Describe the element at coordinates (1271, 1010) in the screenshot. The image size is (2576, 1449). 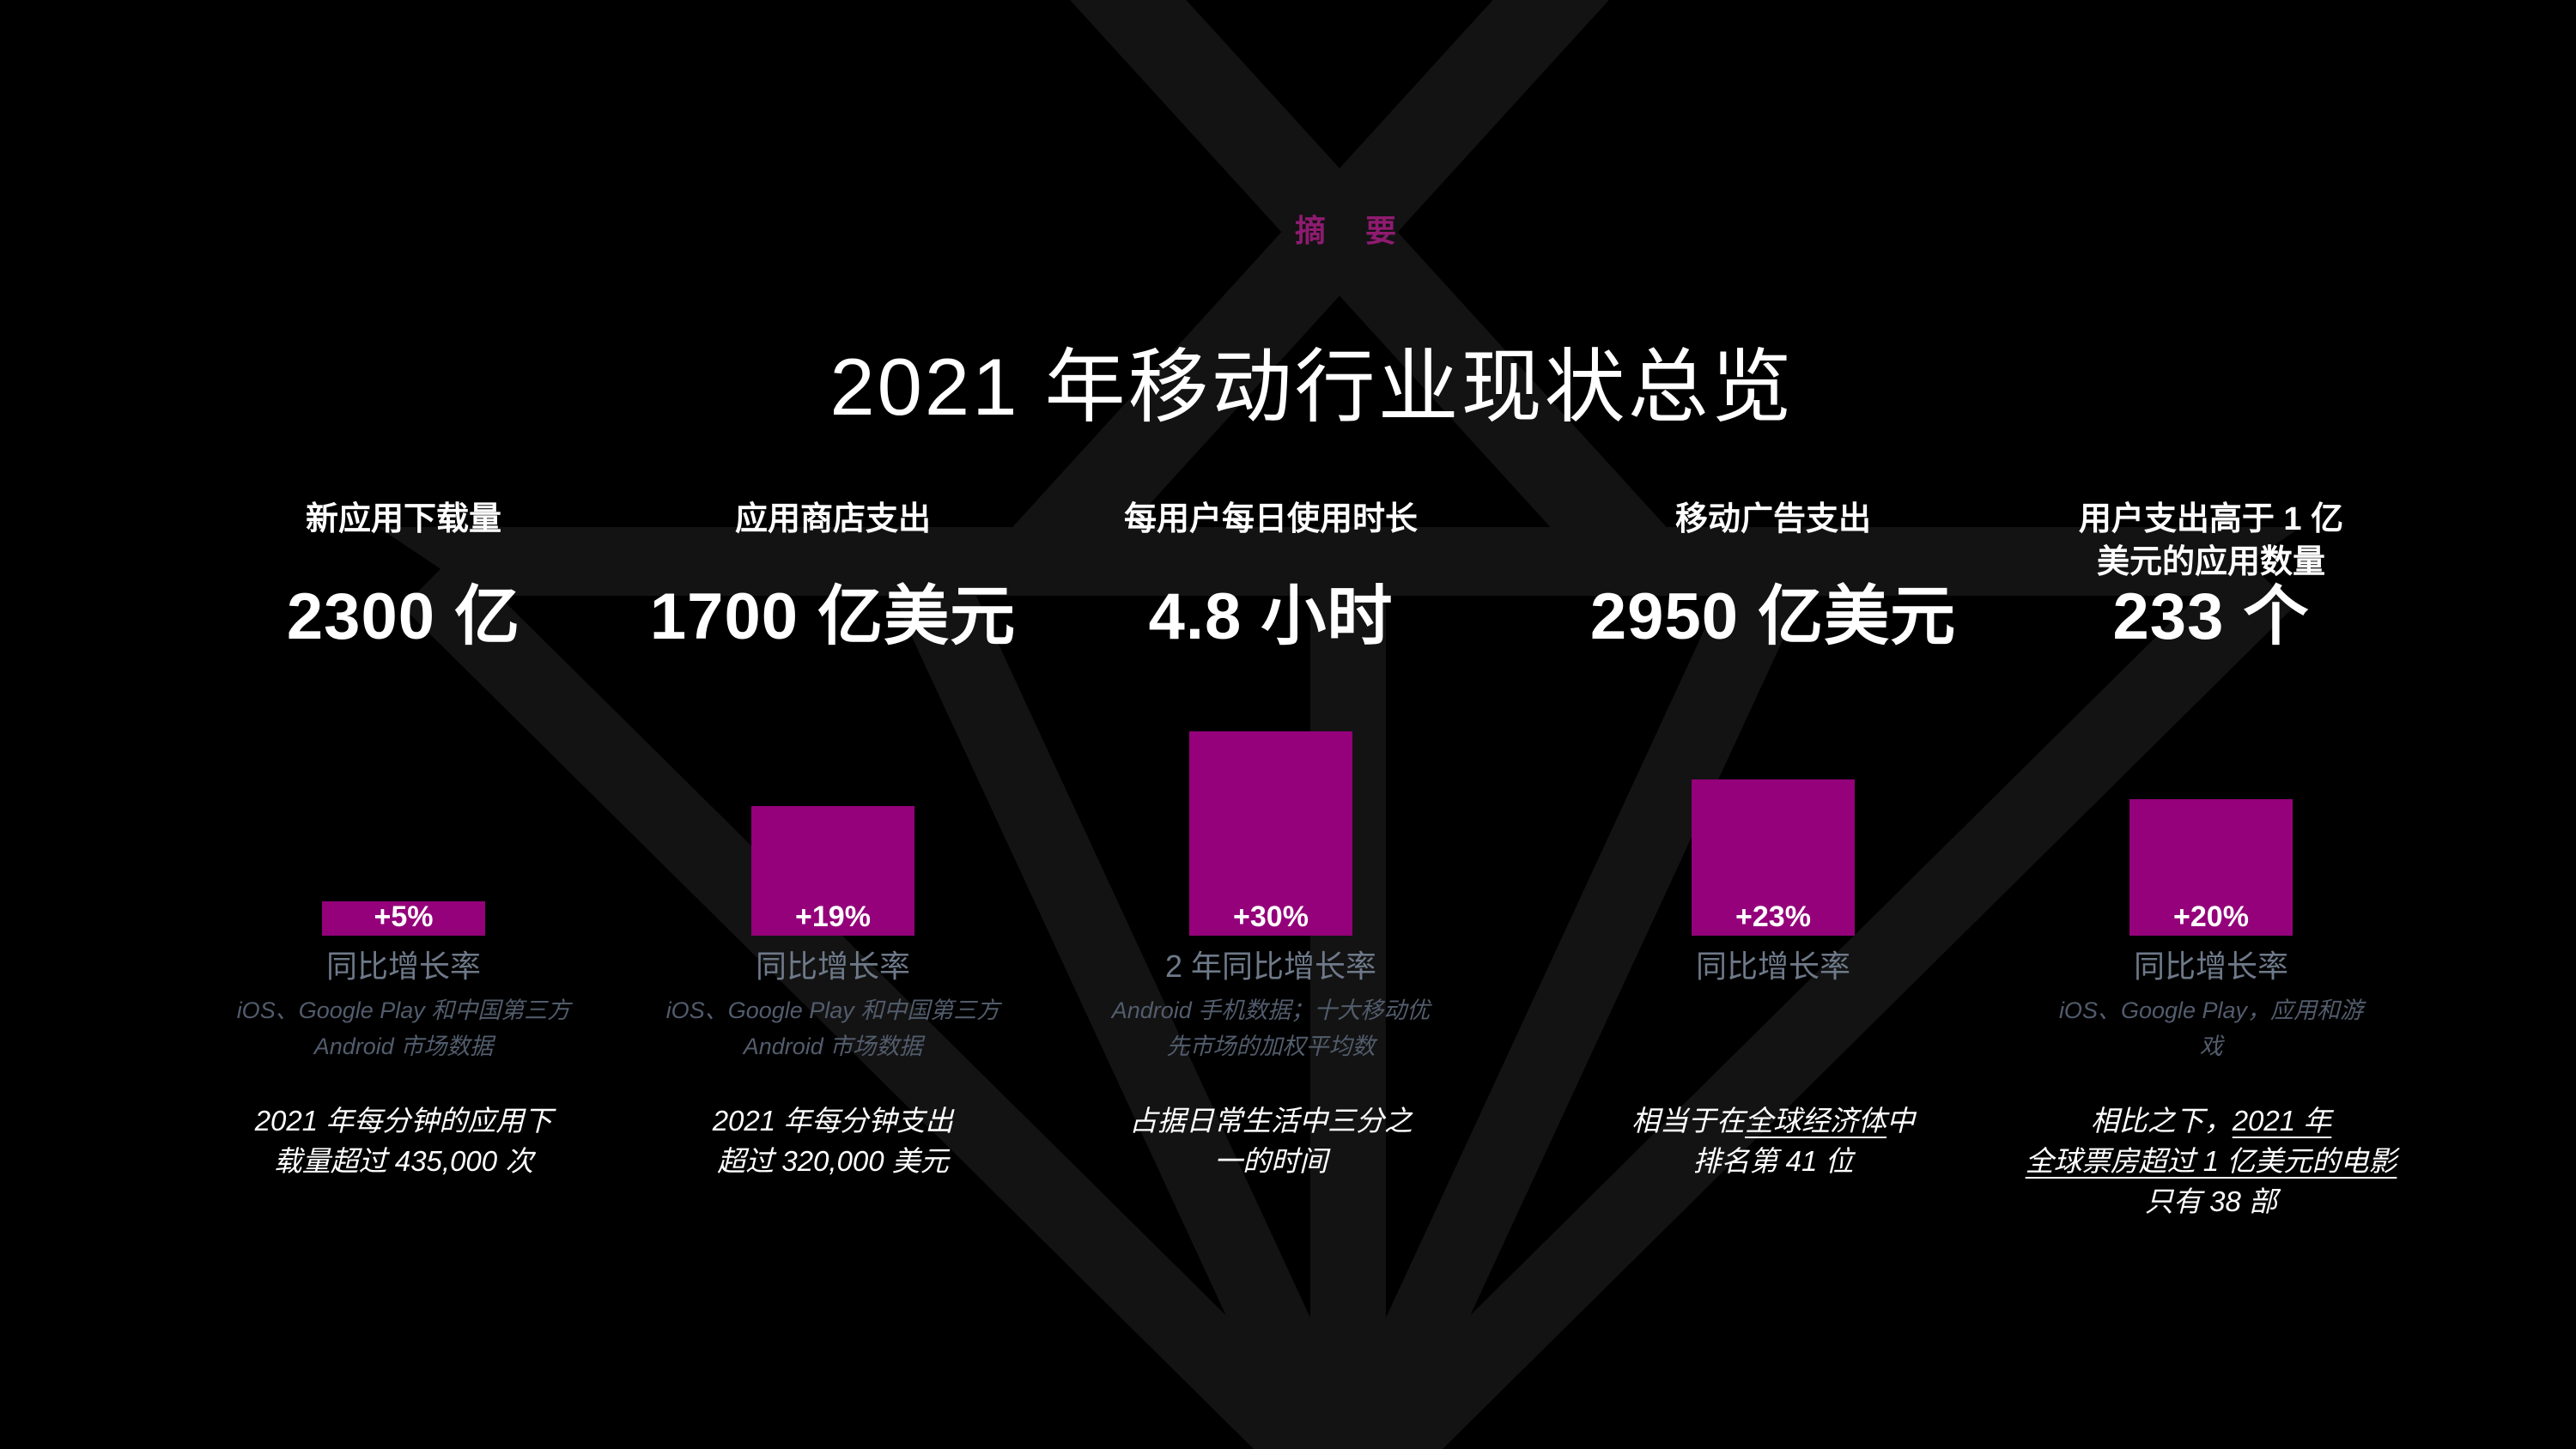
I see `source-line: Android 手机数据；十大移动优` at that location.